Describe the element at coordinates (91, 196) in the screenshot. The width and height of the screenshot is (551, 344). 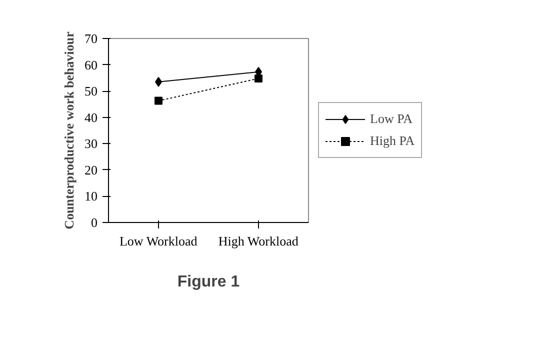
I see `y-tick-label: 10` at that location.